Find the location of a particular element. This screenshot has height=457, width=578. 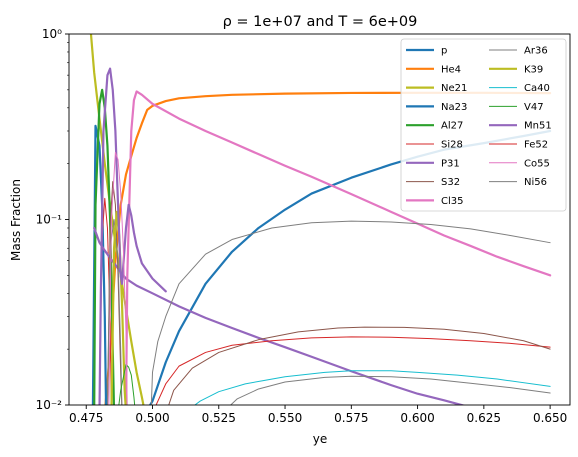

series-line-co55 is located at coordinates (118, 278).